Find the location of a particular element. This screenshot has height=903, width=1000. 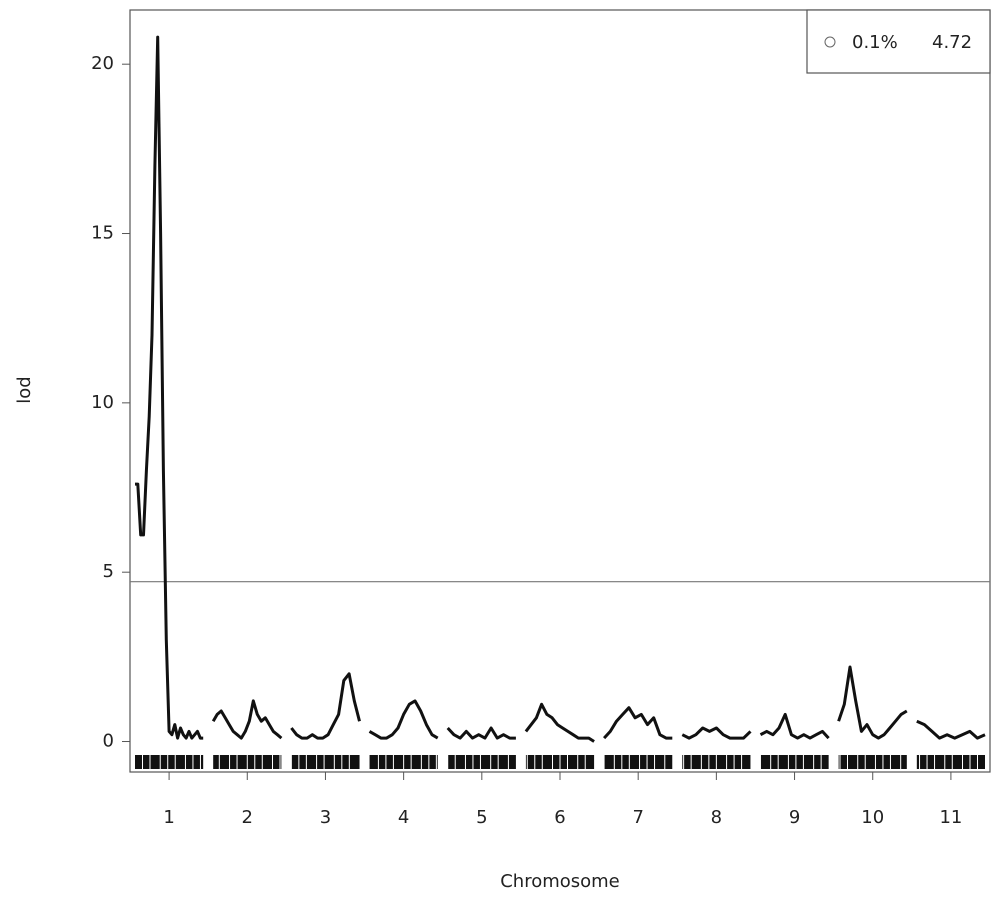

y-tick-label: 10 is located at coordinates (102, 402).